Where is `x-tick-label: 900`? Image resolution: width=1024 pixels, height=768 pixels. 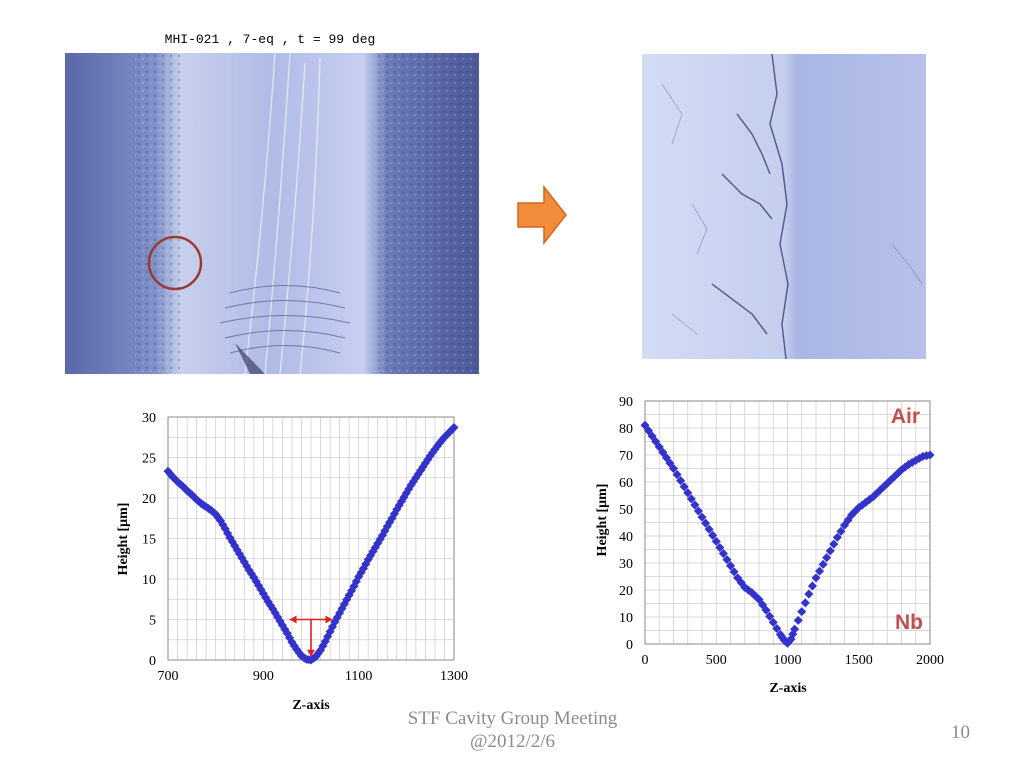 x-tick-label: 900 is located at coordinates (263, 676).